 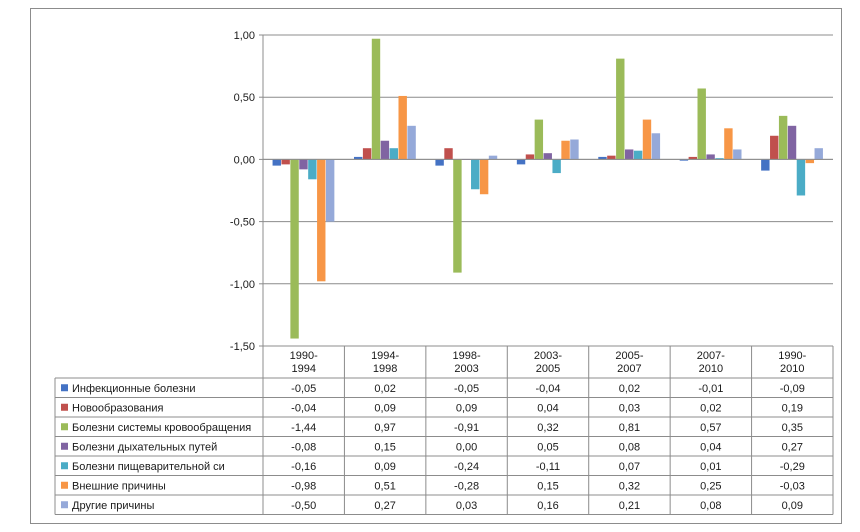 I want to click on y-axis-ticks: 1,00 0,50 0,00 -0,50 -1,00 -1,50, so click(x=246, y=191).